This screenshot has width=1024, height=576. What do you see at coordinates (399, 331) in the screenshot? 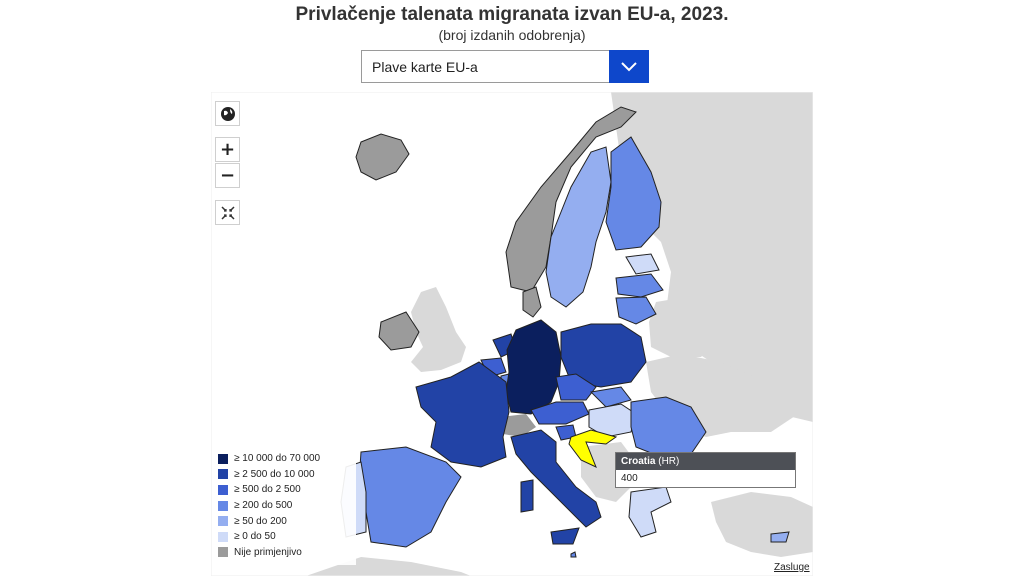
I see `country-ireland` at bounding box center [399, 331].